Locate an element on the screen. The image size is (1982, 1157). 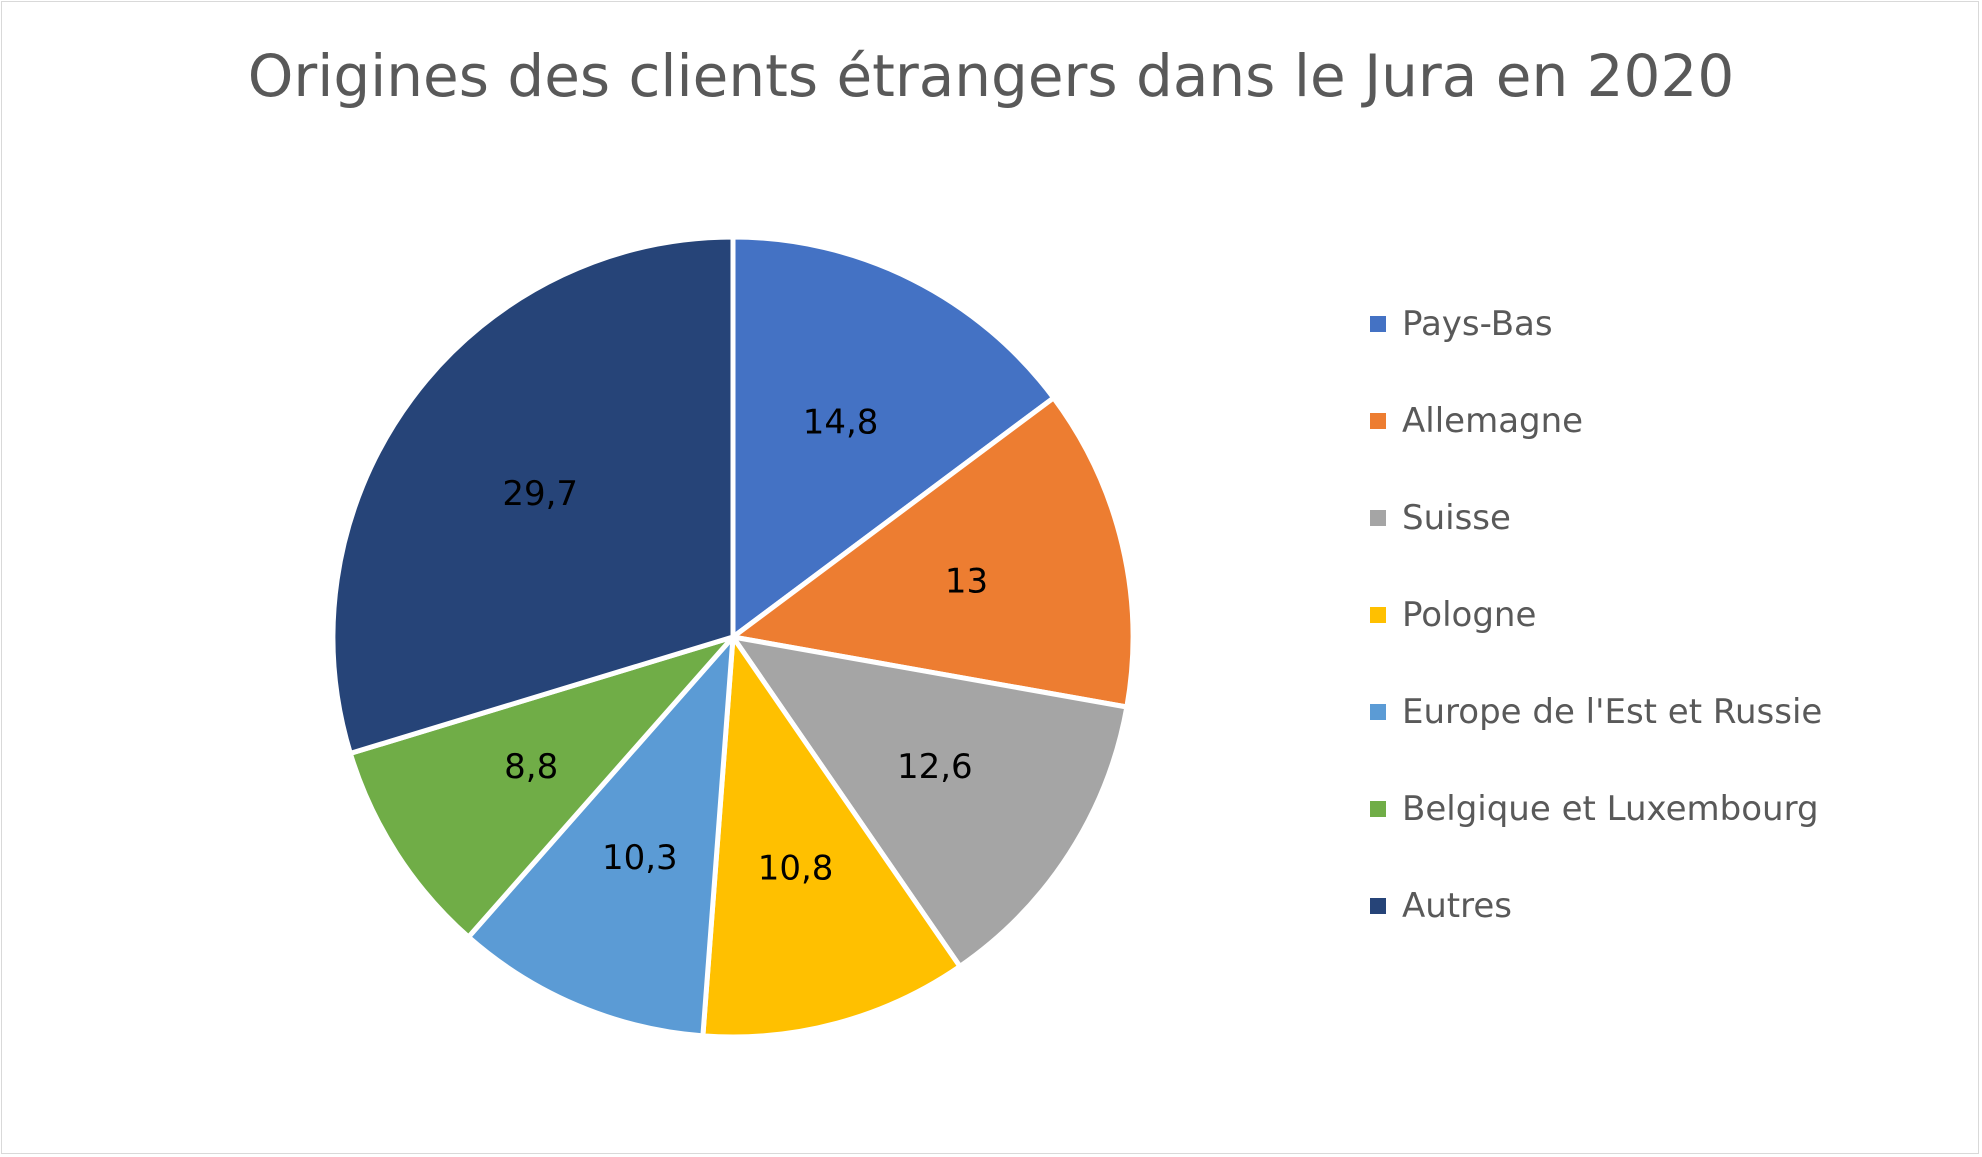
data-label-pologne: 10,8 is located at coordinates (796, 869).